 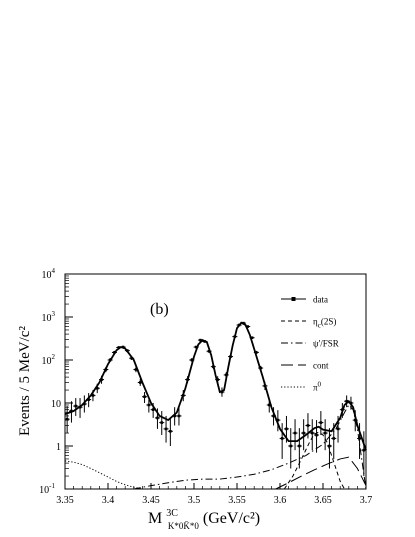 I want to click on x-tick-label: 3.4, so click(x=108, y=500).